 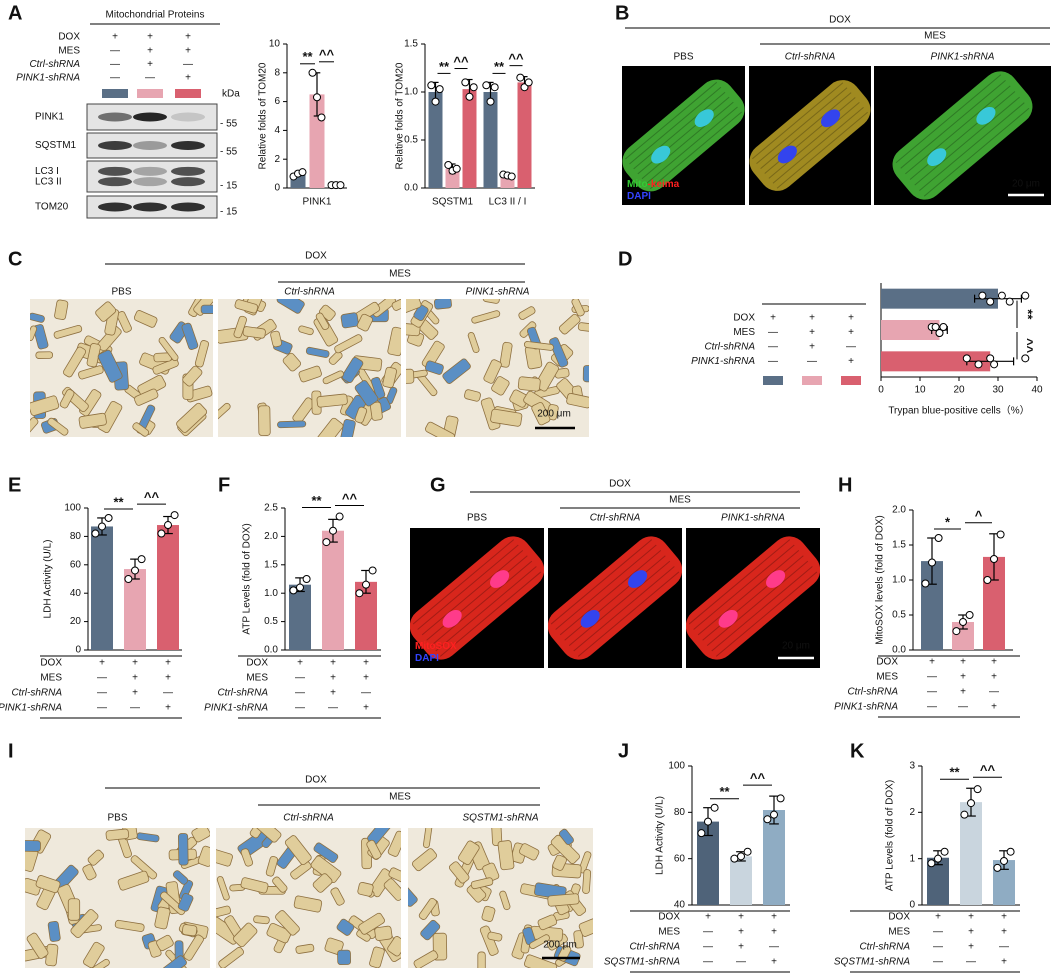 What do you see at coordinates (15, 259) in the screenshot?
I see `panel-label: C` at bounding box center [15, 259].